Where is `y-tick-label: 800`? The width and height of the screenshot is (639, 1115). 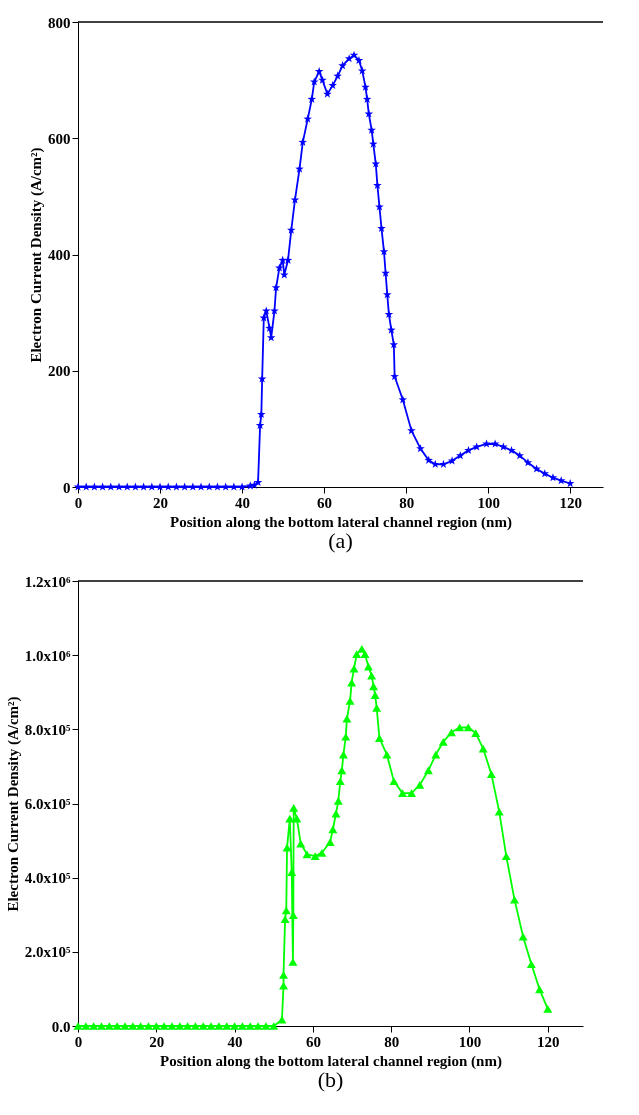
y-tick-label: 800 is located at coordinates (59, 22).